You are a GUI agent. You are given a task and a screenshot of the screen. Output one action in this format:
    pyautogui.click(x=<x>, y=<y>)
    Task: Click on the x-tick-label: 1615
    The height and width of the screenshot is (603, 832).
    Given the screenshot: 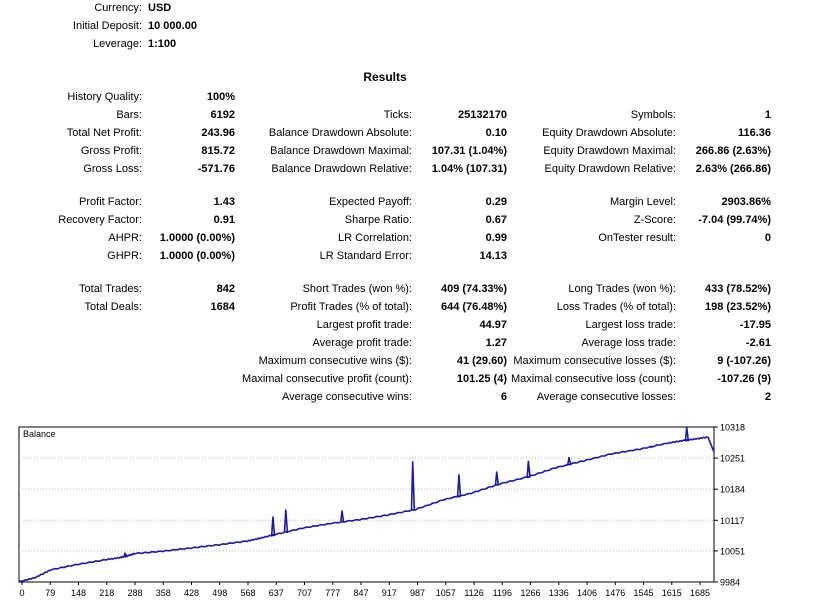 What is the action you would take?
    pyautogui.click(x=672, y=593)
    